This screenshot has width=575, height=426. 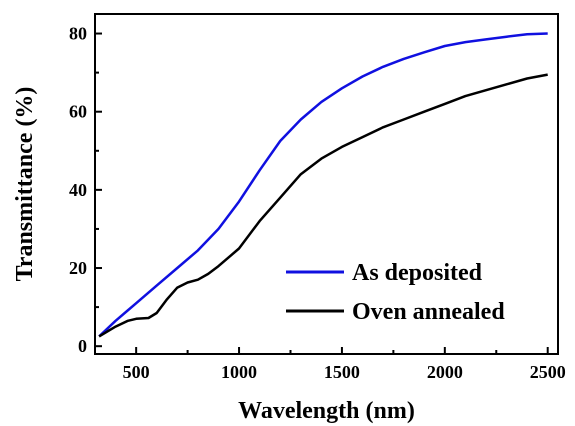 What do you see at coordinates (82, 346) in the screenshot?
I see `y-tick-label: 0` at bounding box center [82, 346].